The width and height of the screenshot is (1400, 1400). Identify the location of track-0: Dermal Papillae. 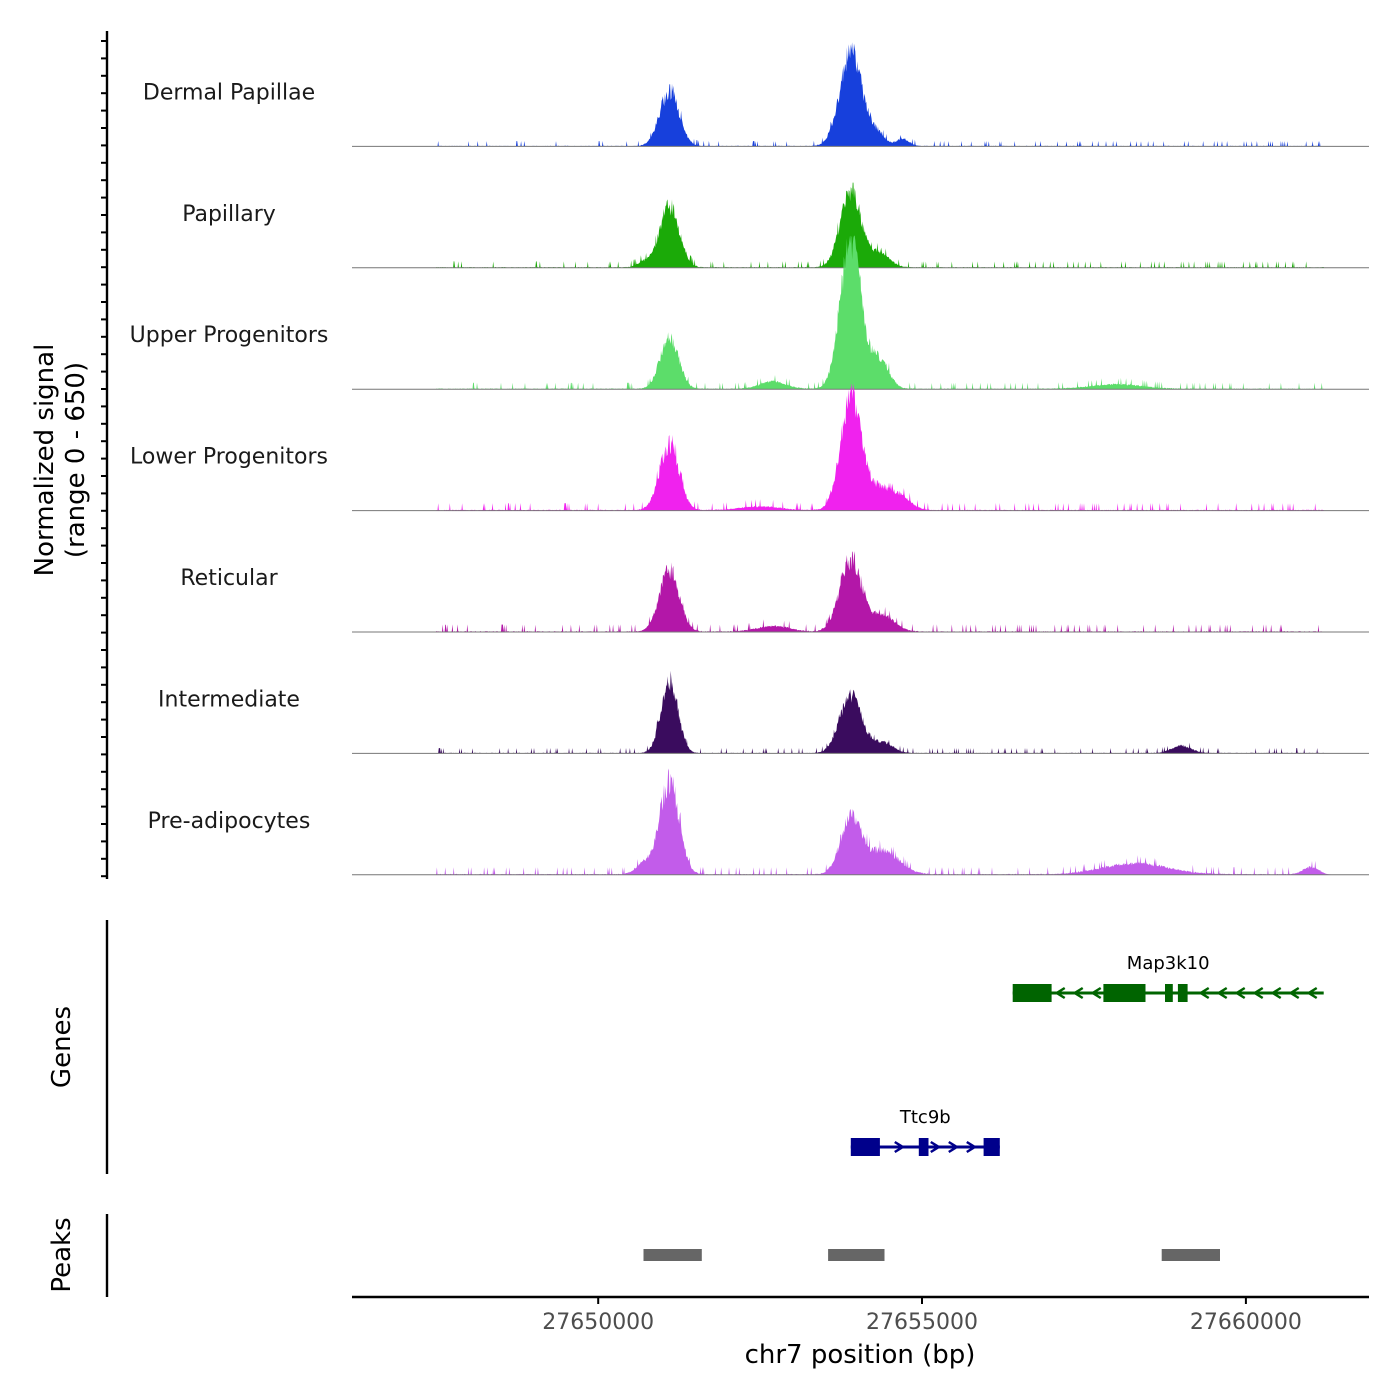
(756, 94).